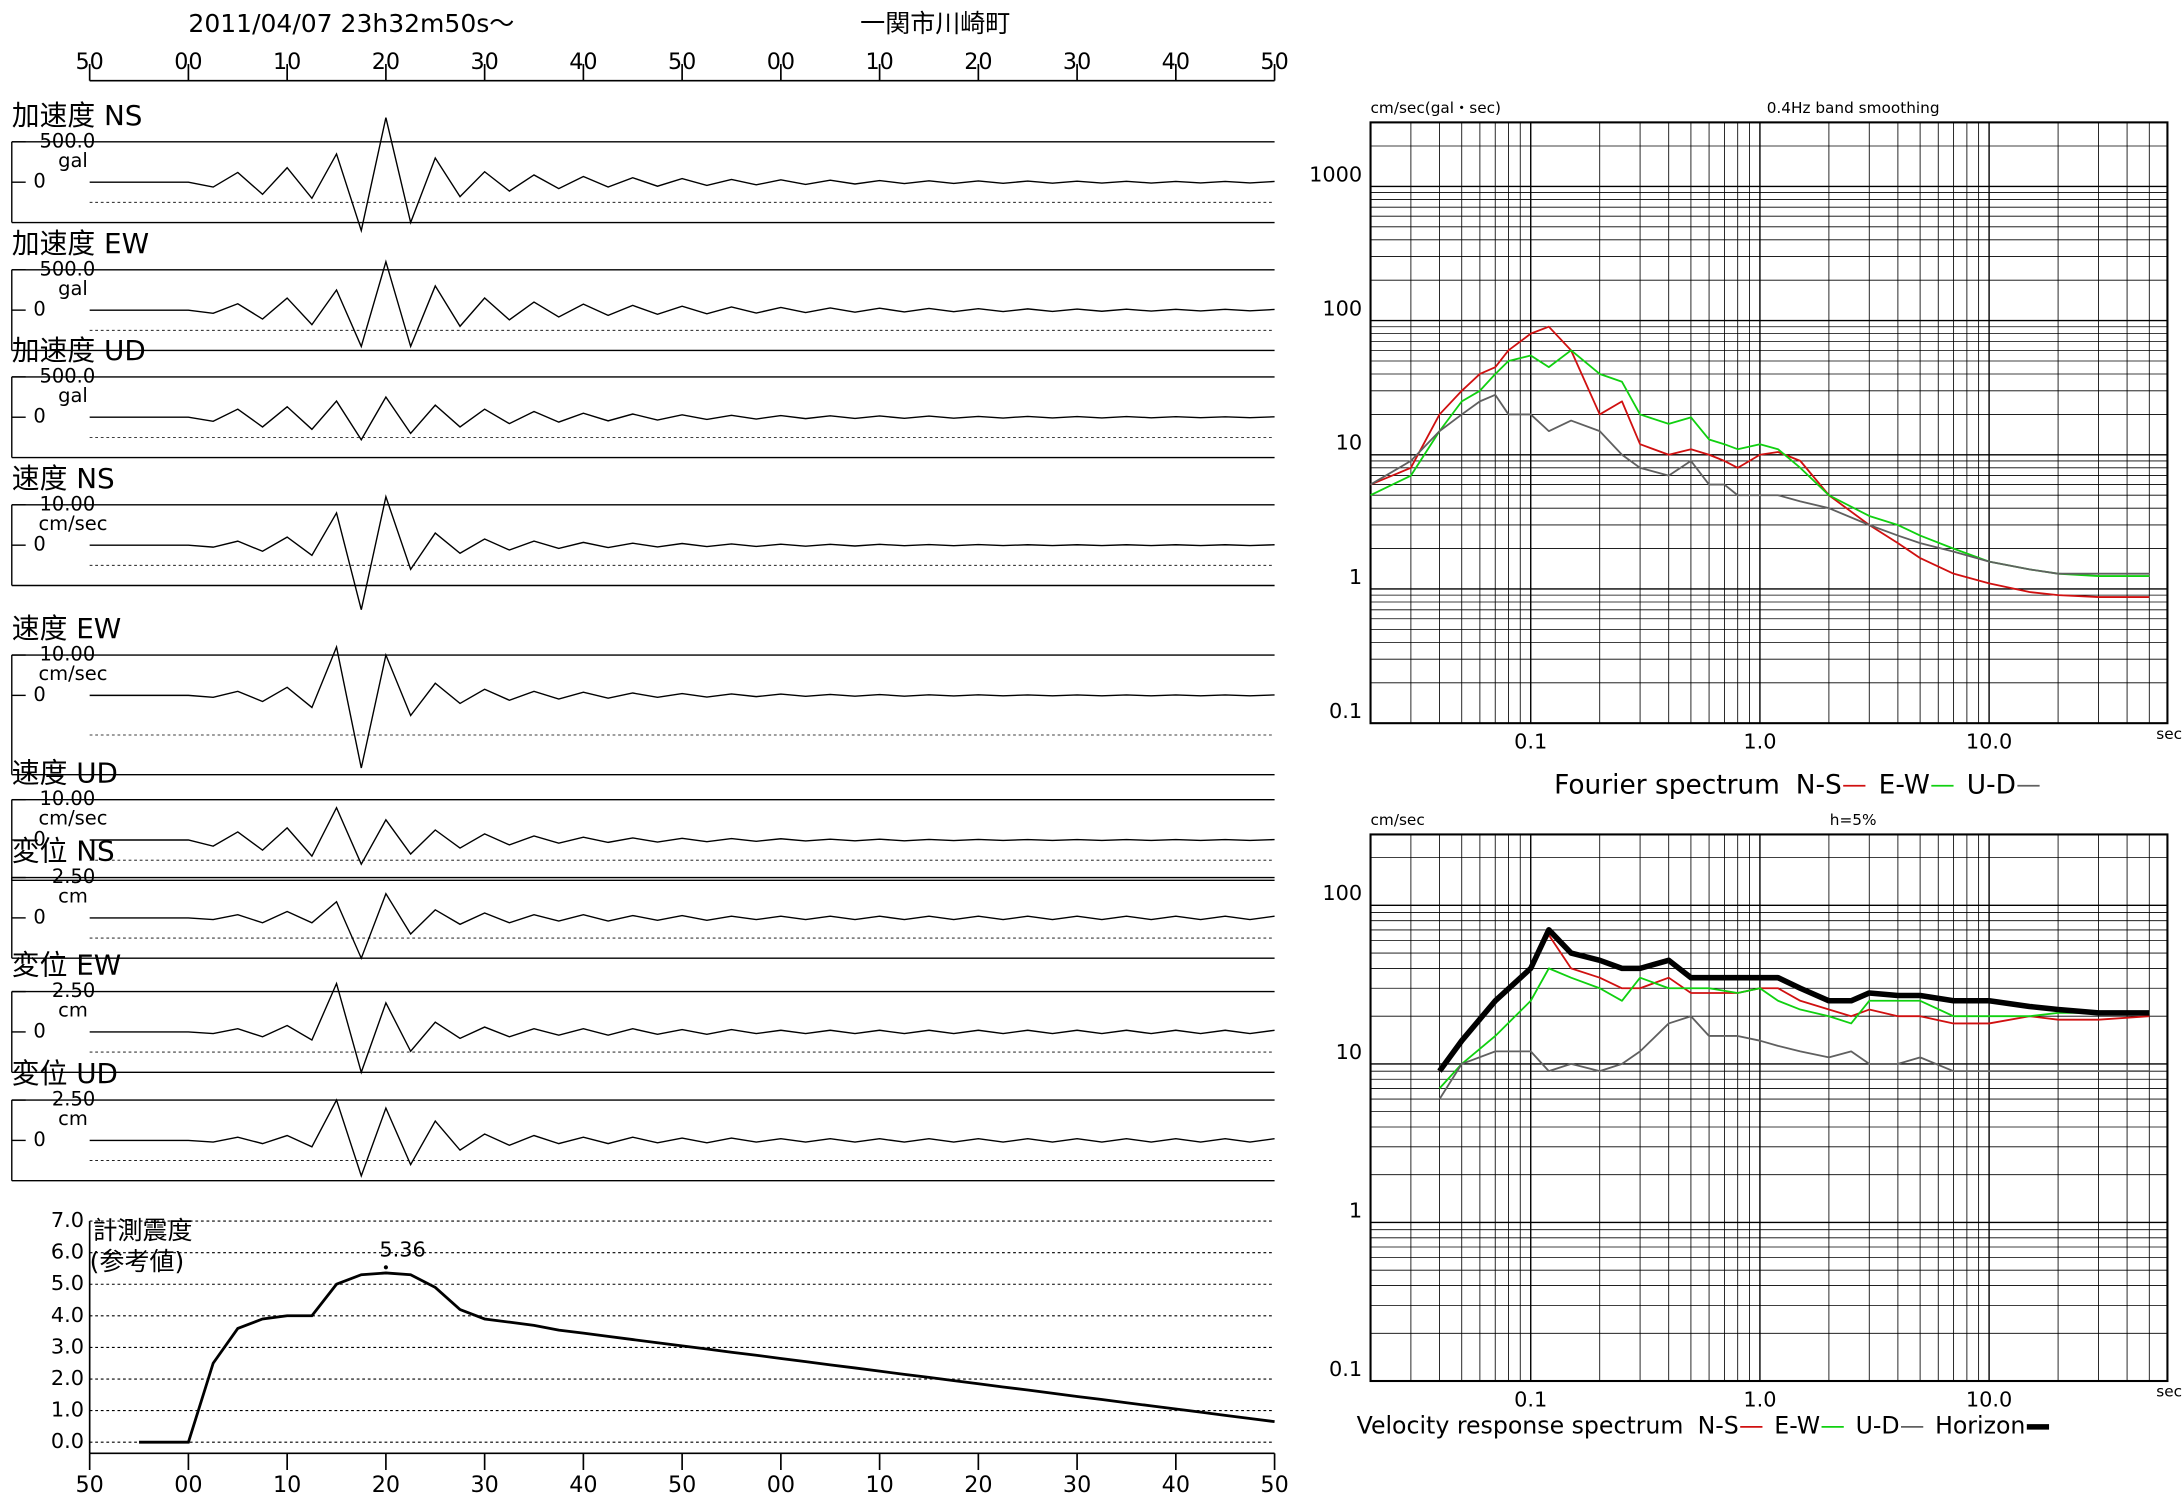  Describe the element at coordinates (67, 1315) in the screenshot. I see `y-tick-label: 4.0` at that location.